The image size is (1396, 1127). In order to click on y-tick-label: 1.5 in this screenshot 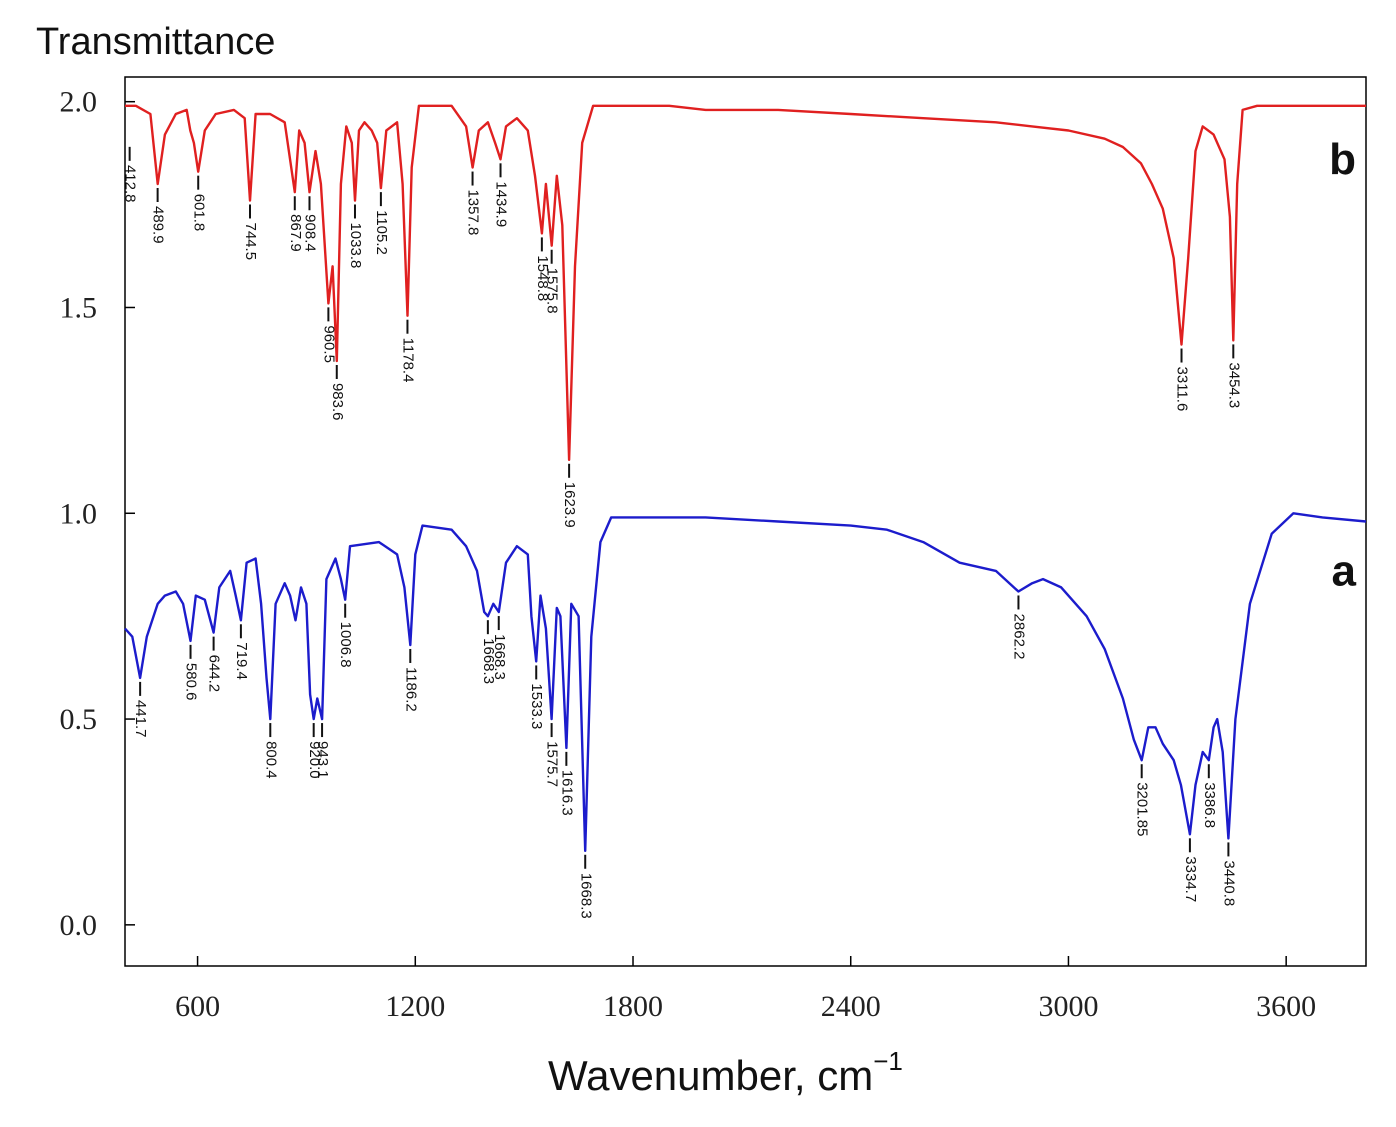, I will do `click(79, 307)`.